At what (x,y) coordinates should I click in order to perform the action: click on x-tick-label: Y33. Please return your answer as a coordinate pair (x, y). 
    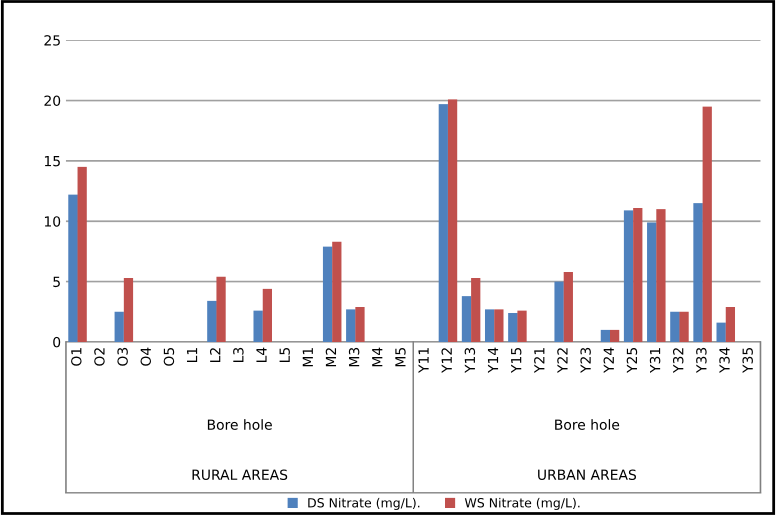
    Looking at the image, I should click on (701, 361).